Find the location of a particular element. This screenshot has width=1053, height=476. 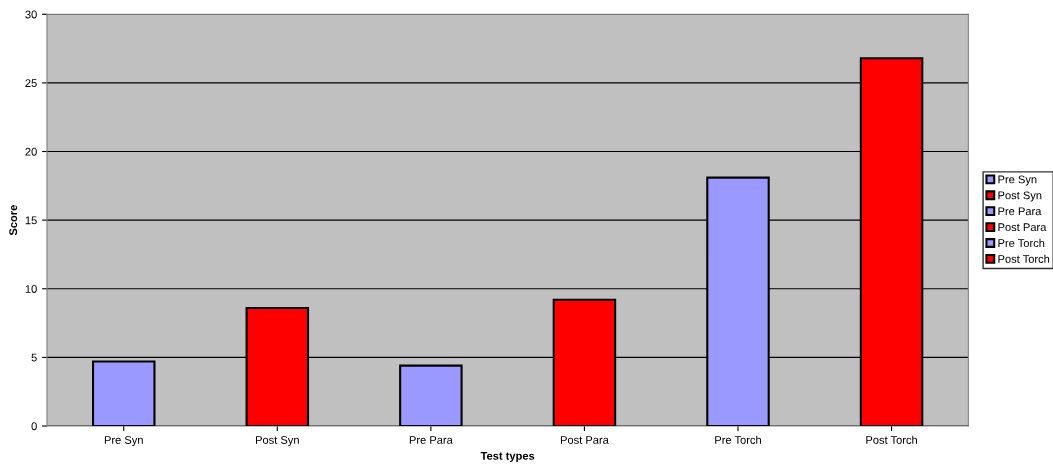

x-axis-title: Test types is located at coordinates (507, 457).